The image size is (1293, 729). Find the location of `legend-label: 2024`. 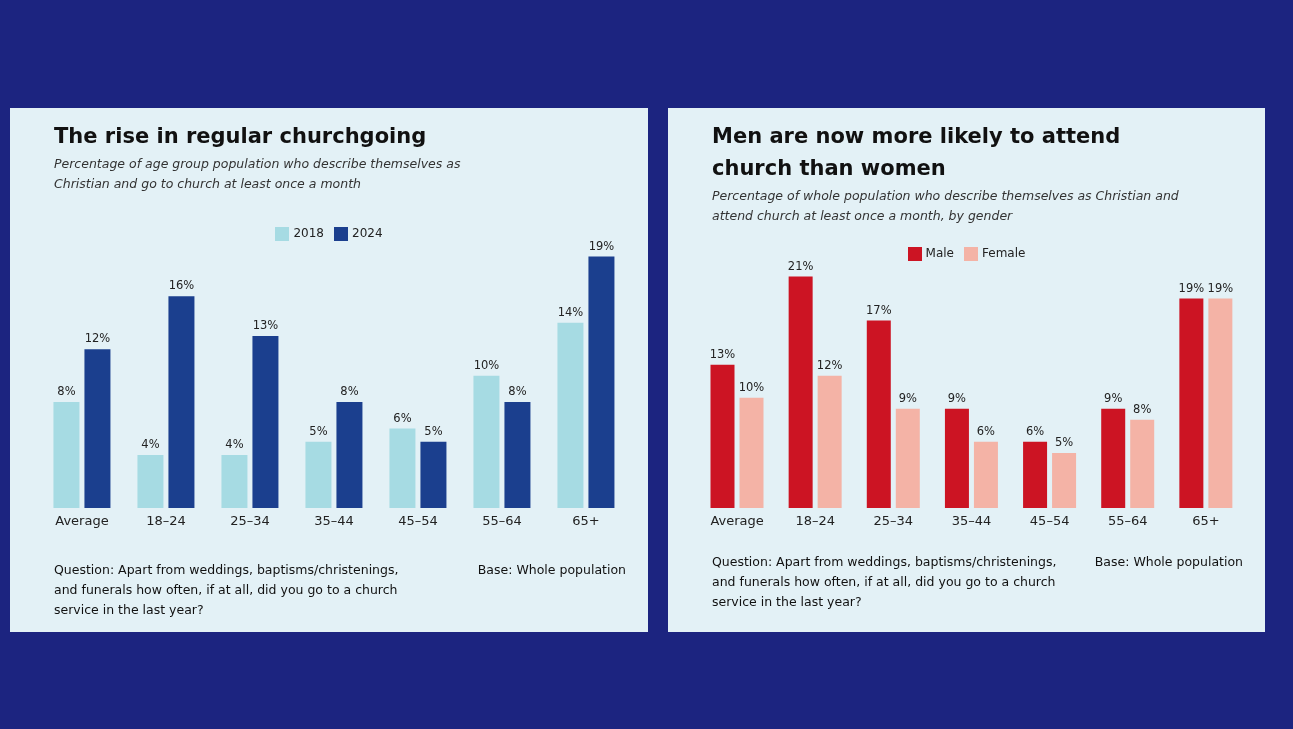

legend-label: 2024 is located at coordinates (367, 233).